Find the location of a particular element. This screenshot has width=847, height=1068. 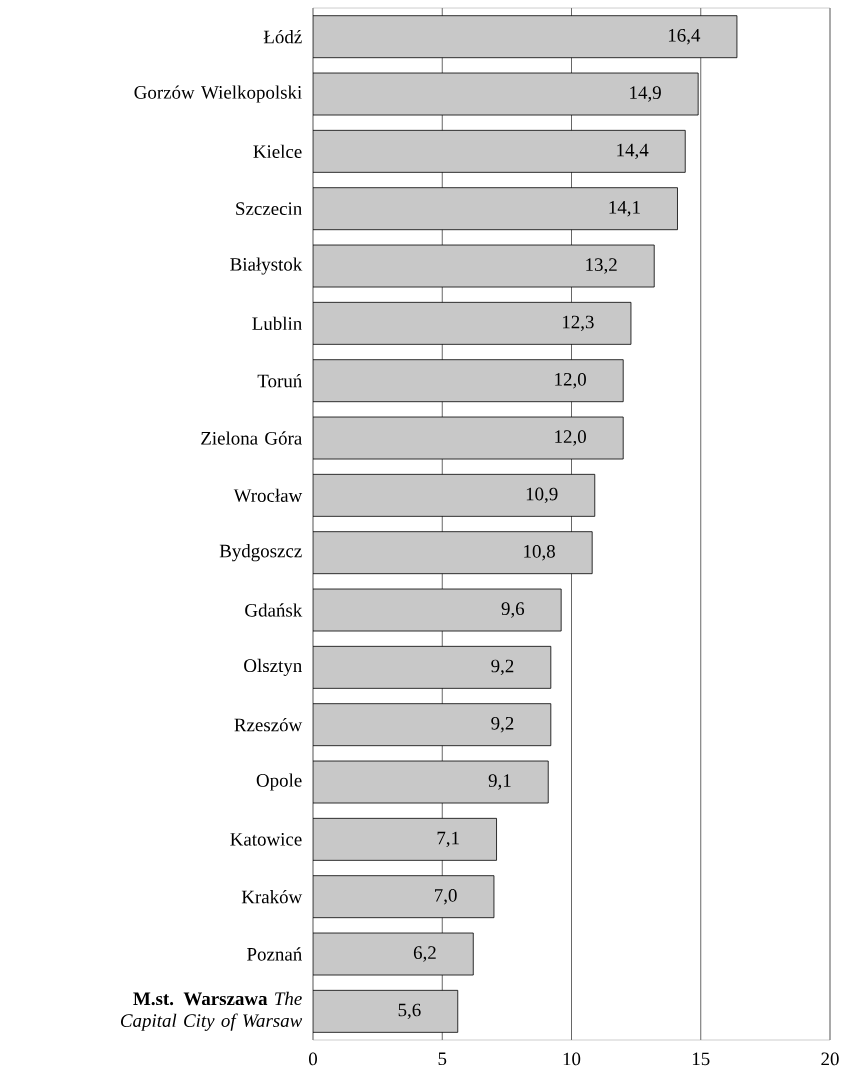

y-tick-label: Łódź is located at coordinates (282, 37).